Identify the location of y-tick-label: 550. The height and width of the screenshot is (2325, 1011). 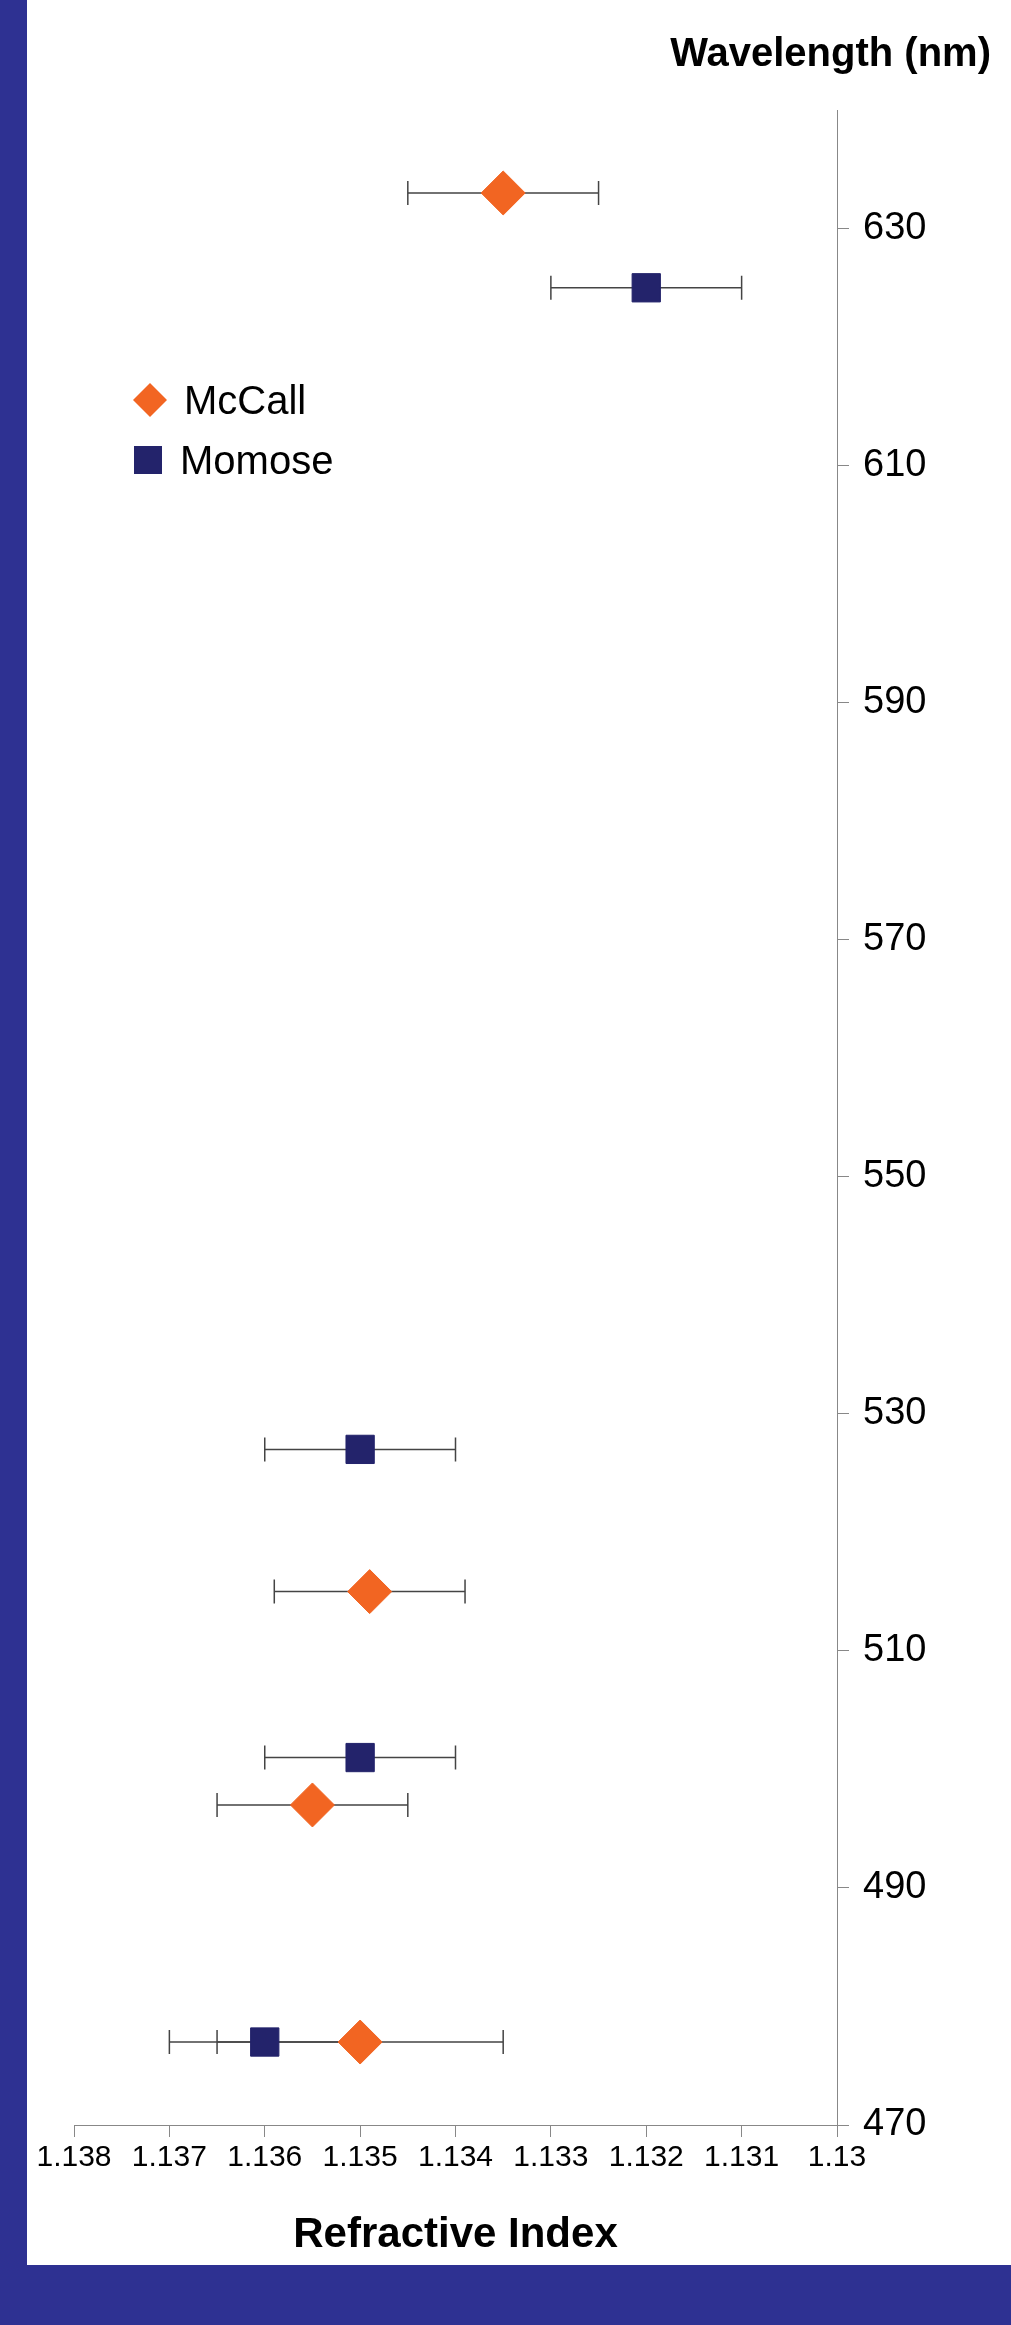
(895, 1174).